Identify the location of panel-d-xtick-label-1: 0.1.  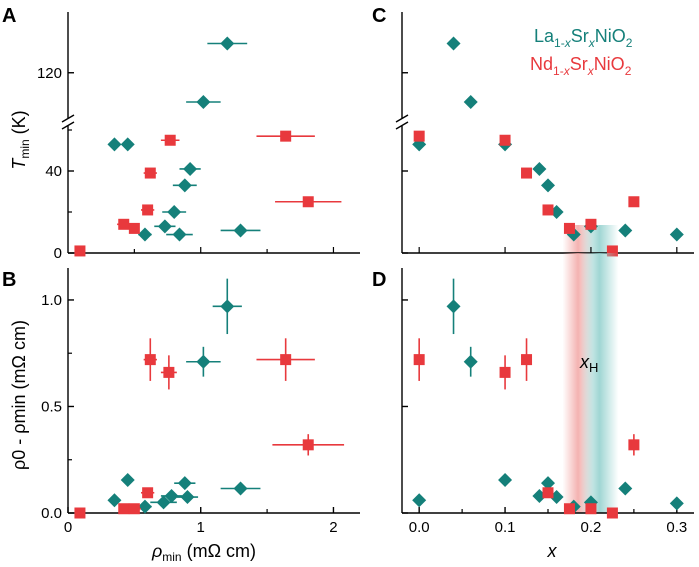
(505, 527).